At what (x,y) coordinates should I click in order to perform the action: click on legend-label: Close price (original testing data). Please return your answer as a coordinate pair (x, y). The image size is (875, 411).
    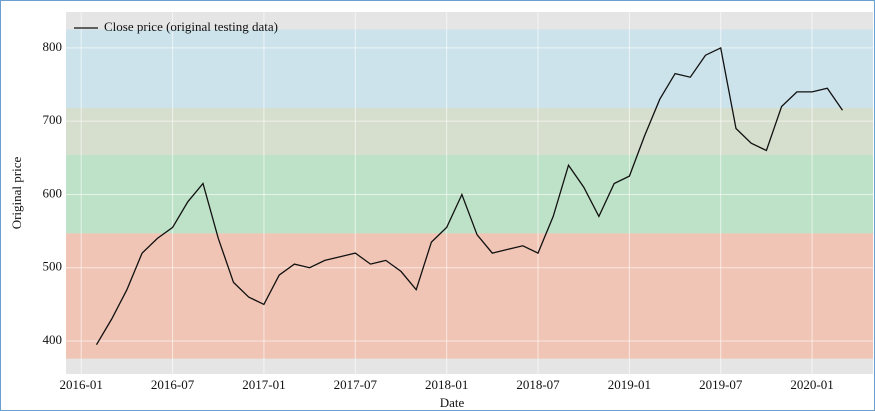
    Looking at the image, I should click on (191, 26).